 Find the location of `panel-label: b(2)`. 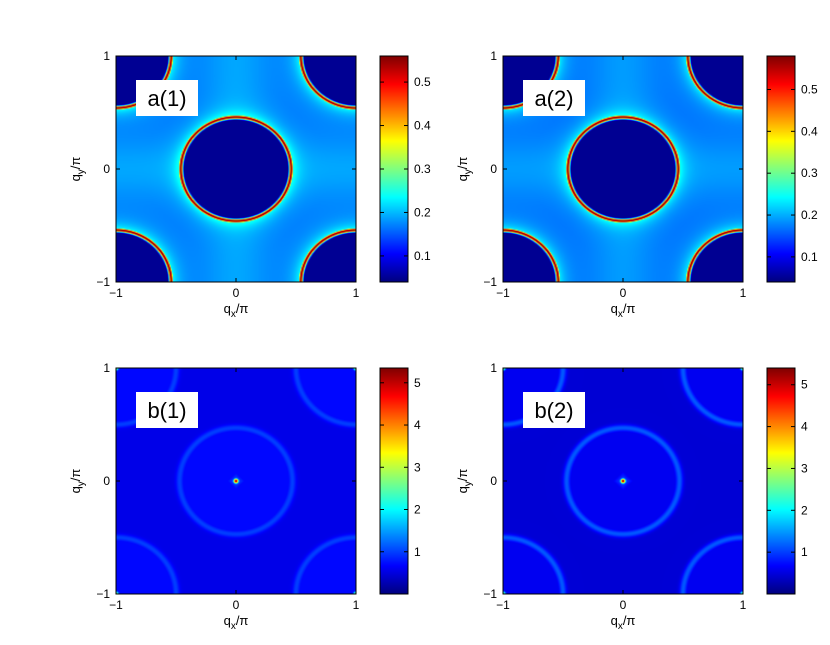

panel-label: b(2) is located at coordinates (553, 410).